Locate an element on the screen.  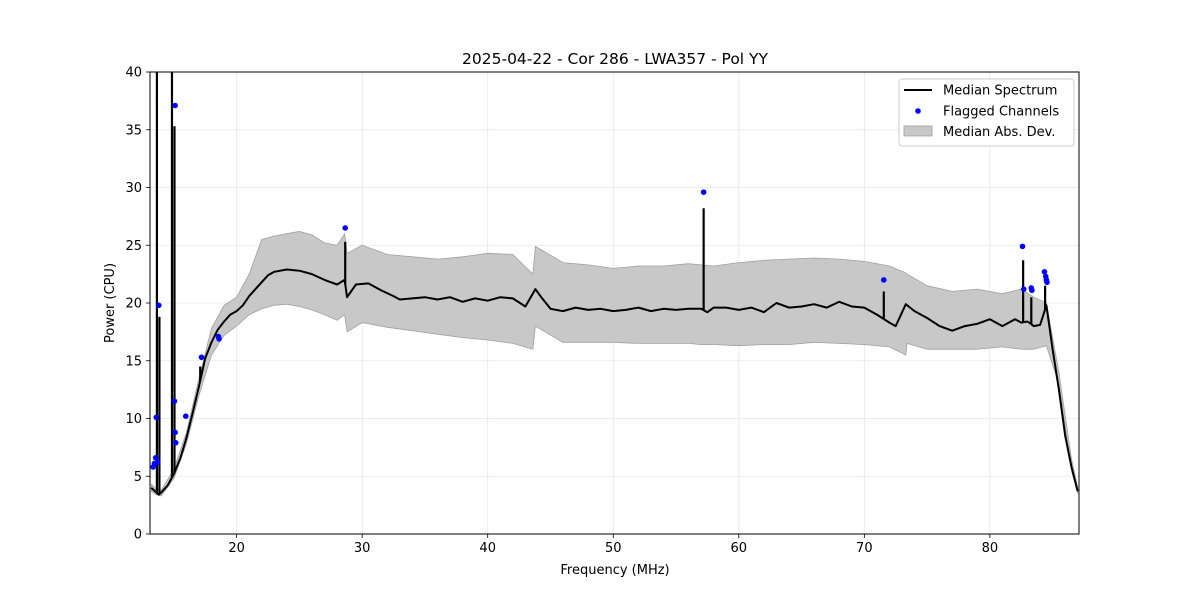
legend-box is located at coordinates (986, 112).